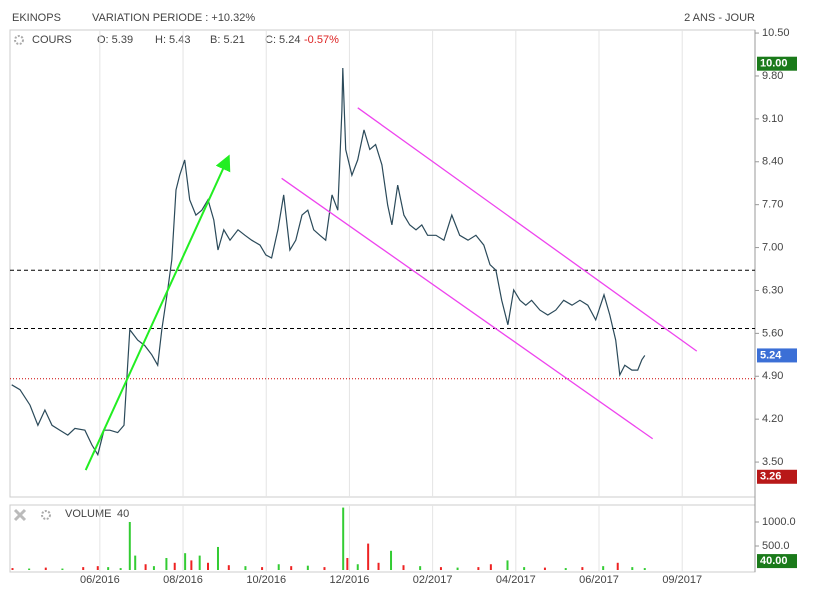 Image resolution: width=813 pixels, height=599 pixels. What do you see at coordinates (772, 290) in the screenshot?
I see `y-tick-label: 6.30` at bounding box center [772, 290].